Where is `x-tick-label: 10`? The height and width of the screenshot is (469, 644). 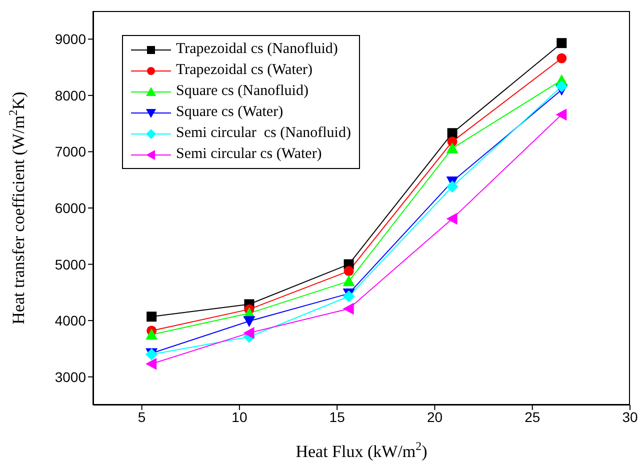 x-tick-label: 10 is located at coordinates (240, 416).